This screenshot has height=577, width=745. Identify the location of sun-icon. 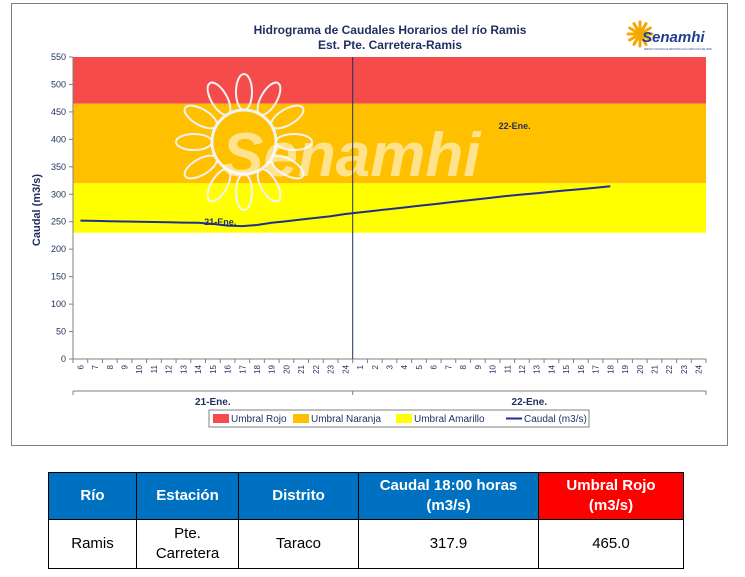
(640, 34).